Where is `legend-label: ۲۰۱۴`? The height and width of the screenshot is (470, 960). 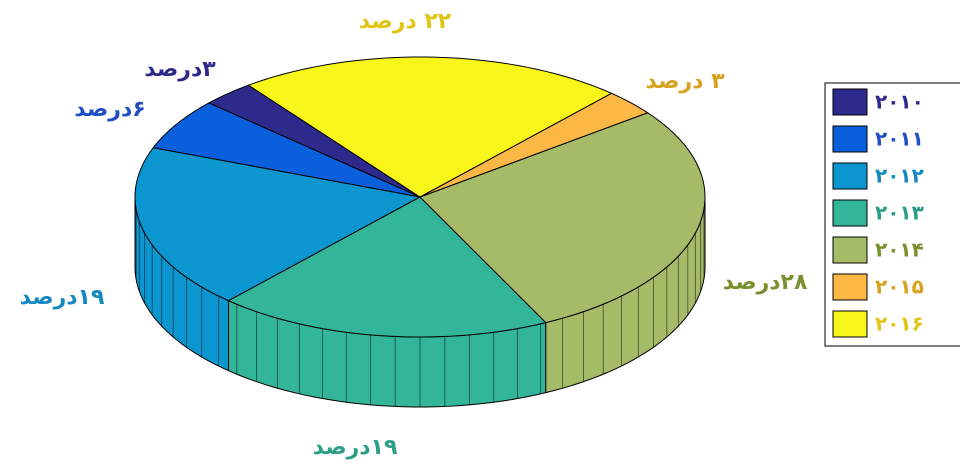
legend-label: ۲۰۱۴ is located at coordinates (899, 250).